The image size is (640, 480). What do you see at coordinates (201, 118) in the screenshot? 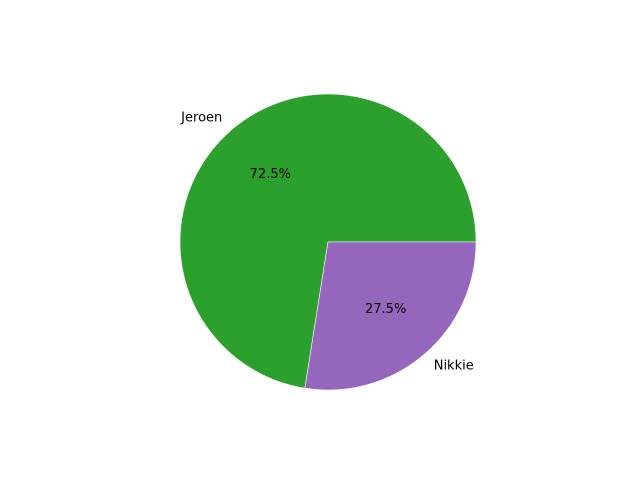
I see `slice-label-jeroen: Jeroen` at bounding box center [201, 118].